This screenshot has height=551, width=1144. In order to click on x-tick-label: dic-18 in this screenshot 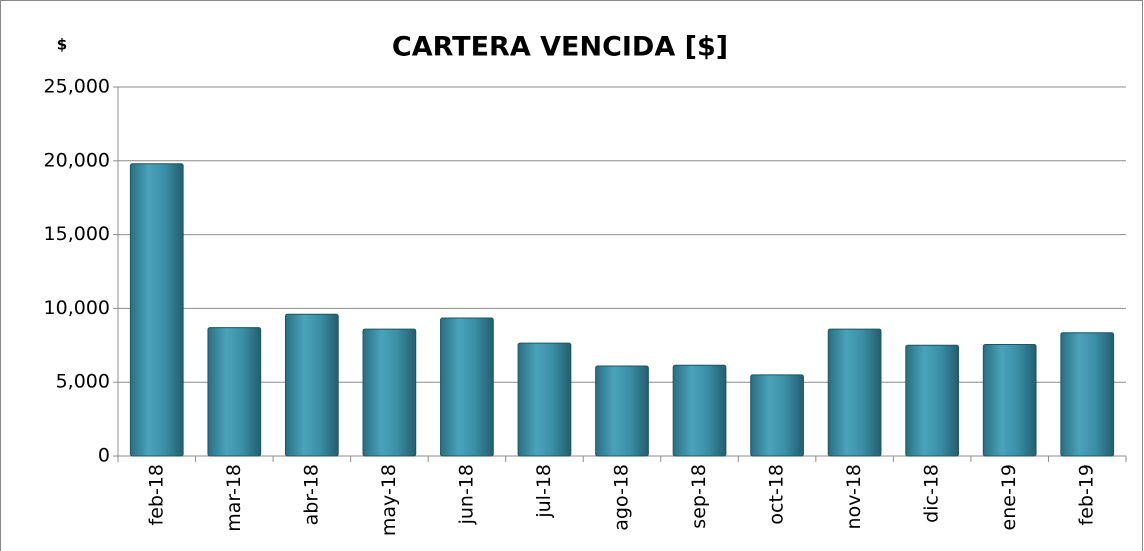, I will do `click(932, 493)`.